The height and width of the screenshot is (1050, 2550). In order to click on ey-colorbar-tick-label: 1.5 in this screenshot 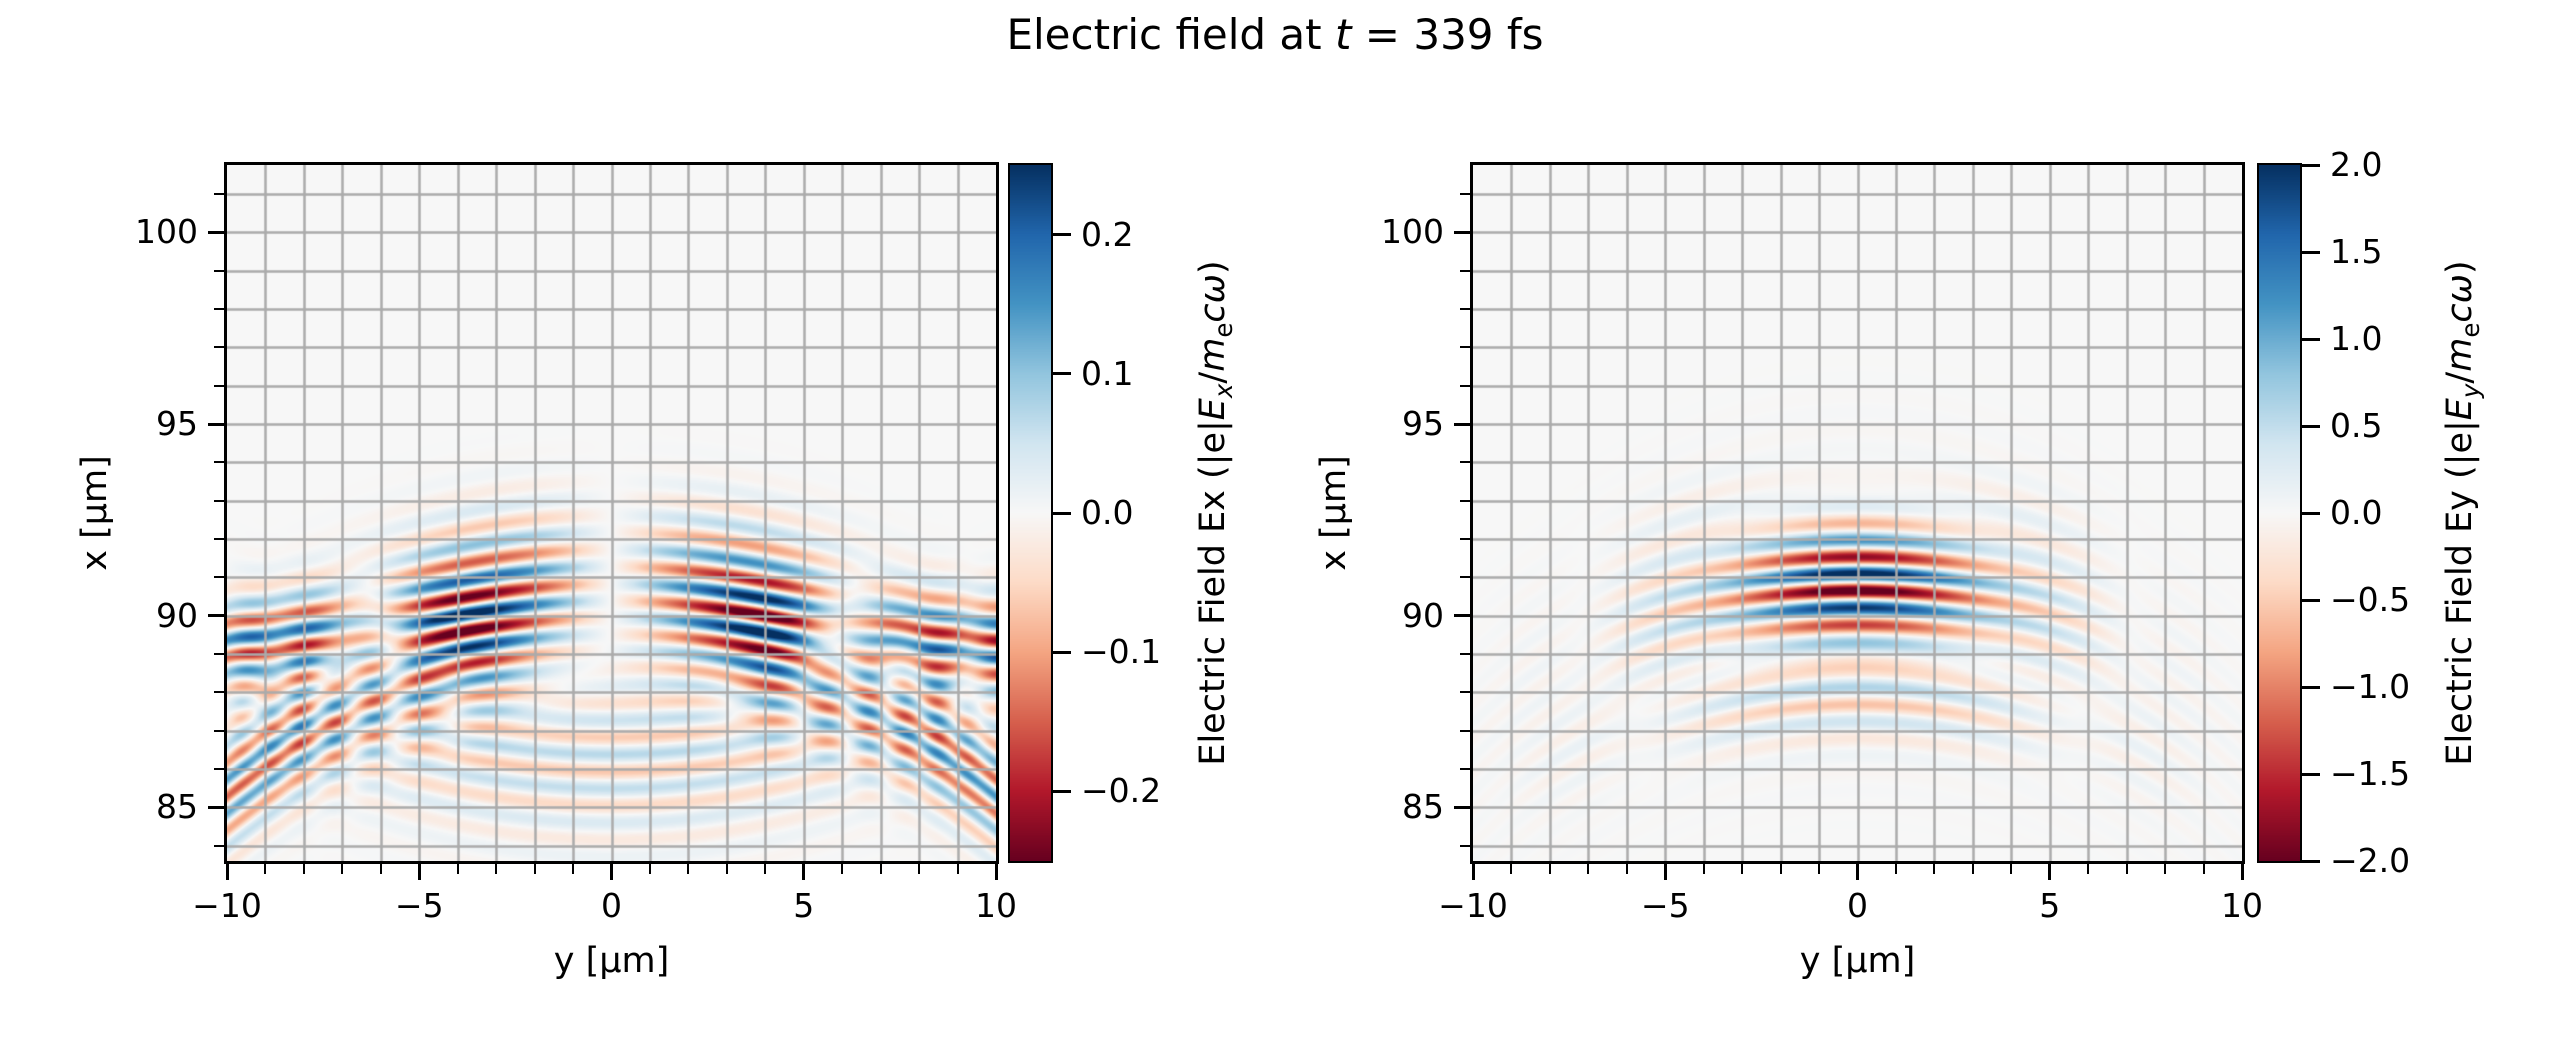, I will do `click(2356, 251)`.